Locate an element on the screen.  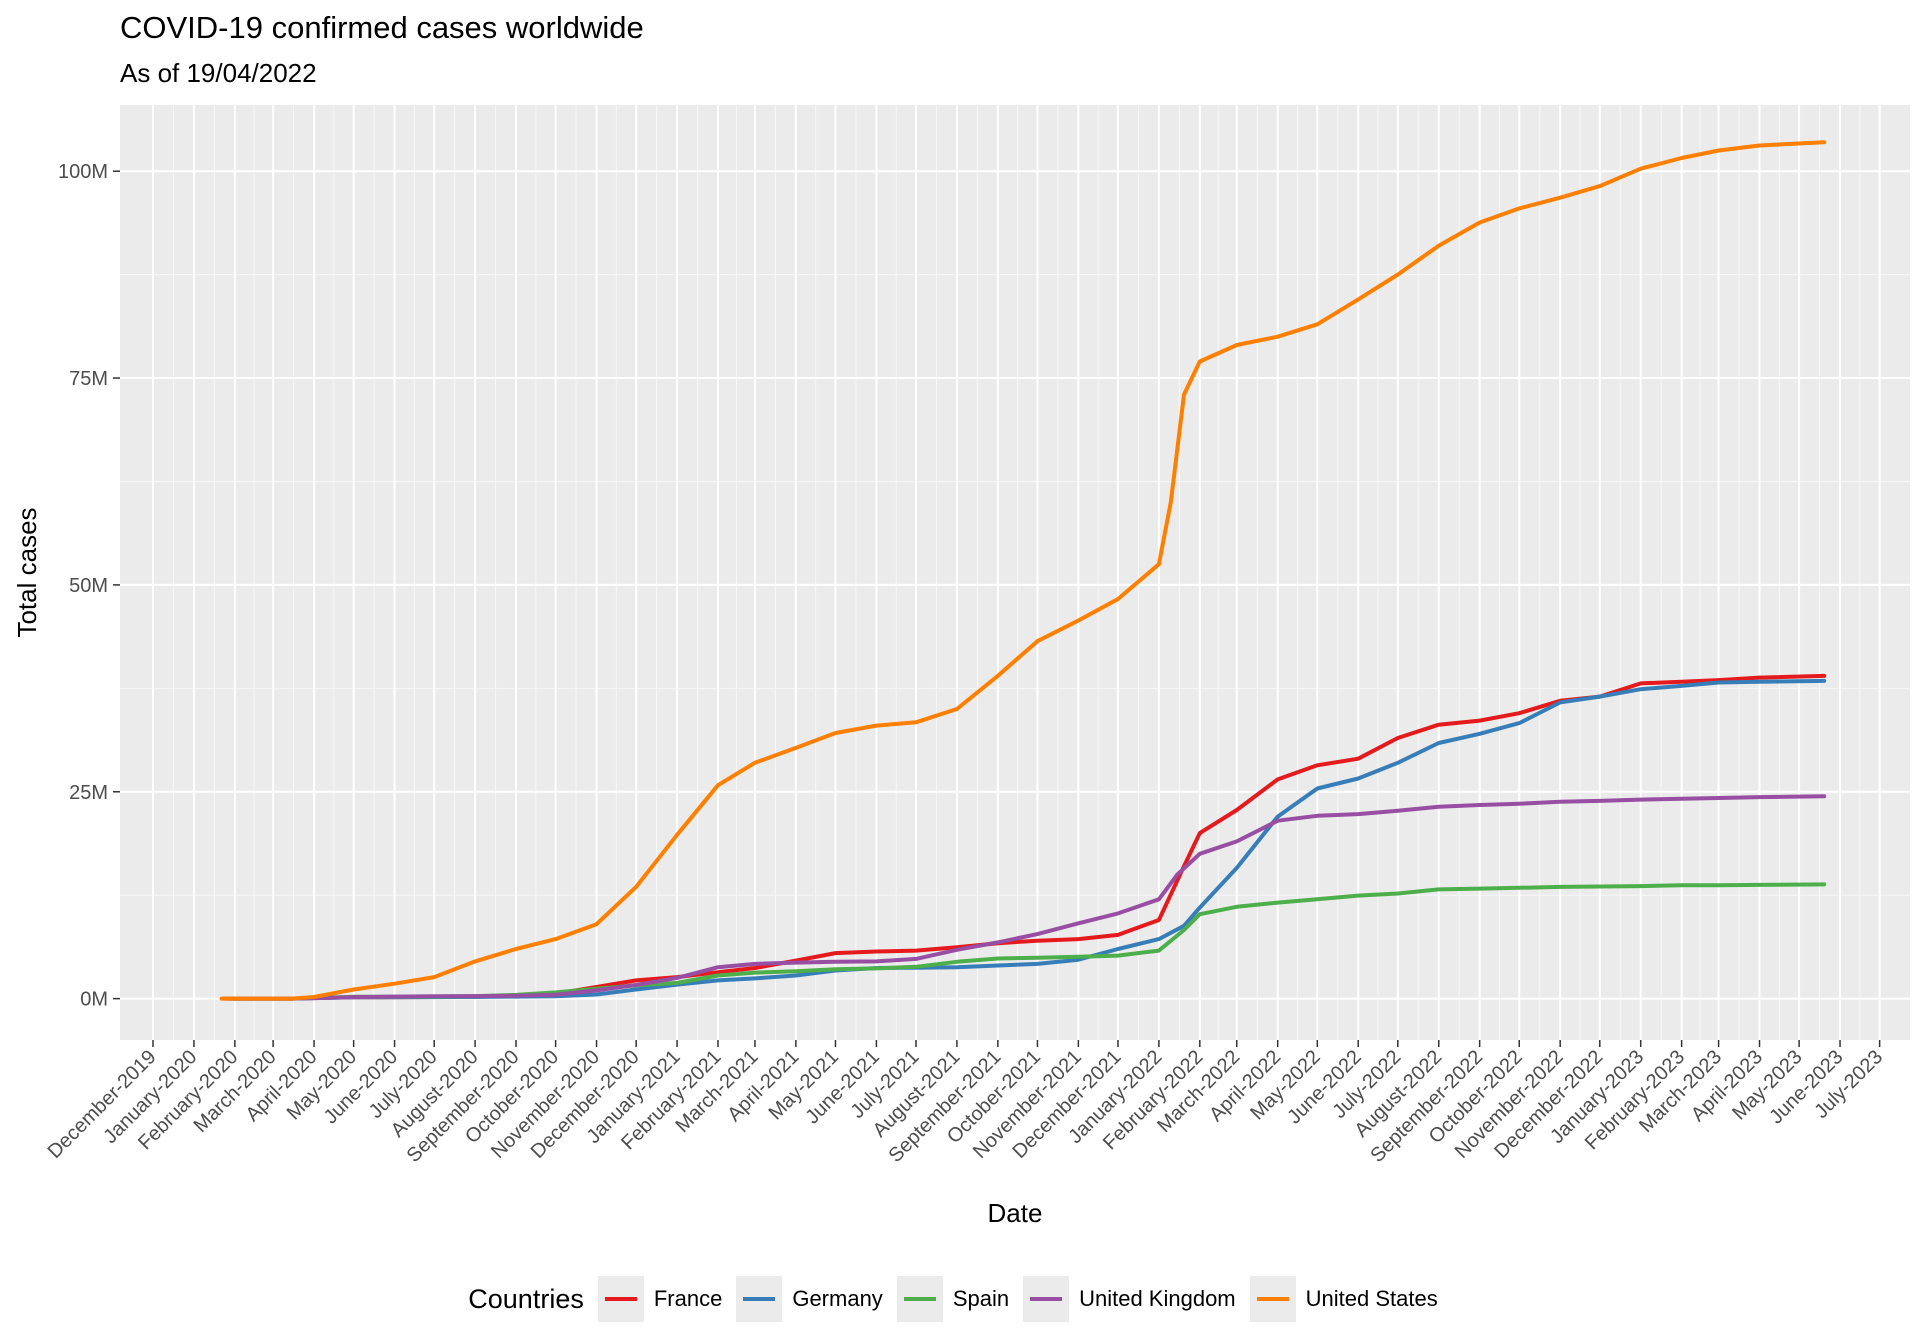
legend-title: Countries is located at coordinates (526, 1298).